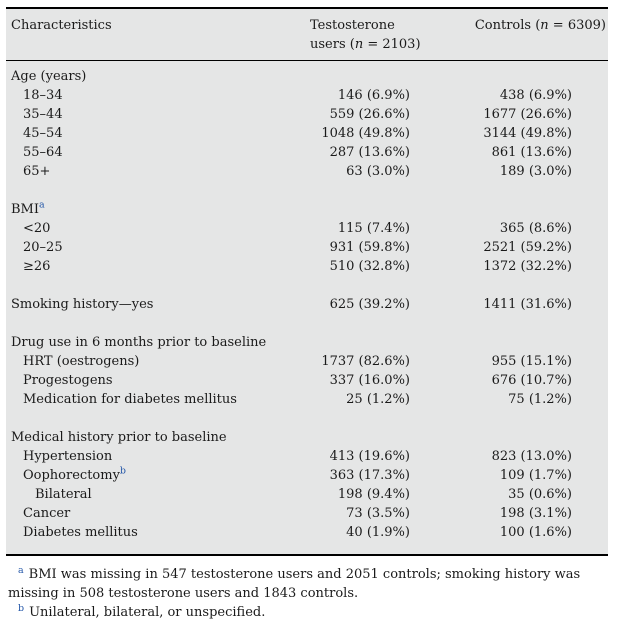 The image size is (636, 622). Describe the element at coordinates (21, 570) in the screenshot. I see `footnote-a-marker: a` at that location.